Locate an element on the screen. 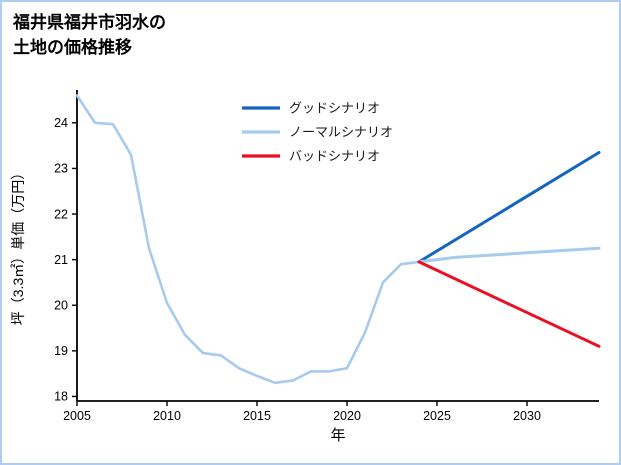  x-tick-label: 2025 is located at coordinates (437, 416).